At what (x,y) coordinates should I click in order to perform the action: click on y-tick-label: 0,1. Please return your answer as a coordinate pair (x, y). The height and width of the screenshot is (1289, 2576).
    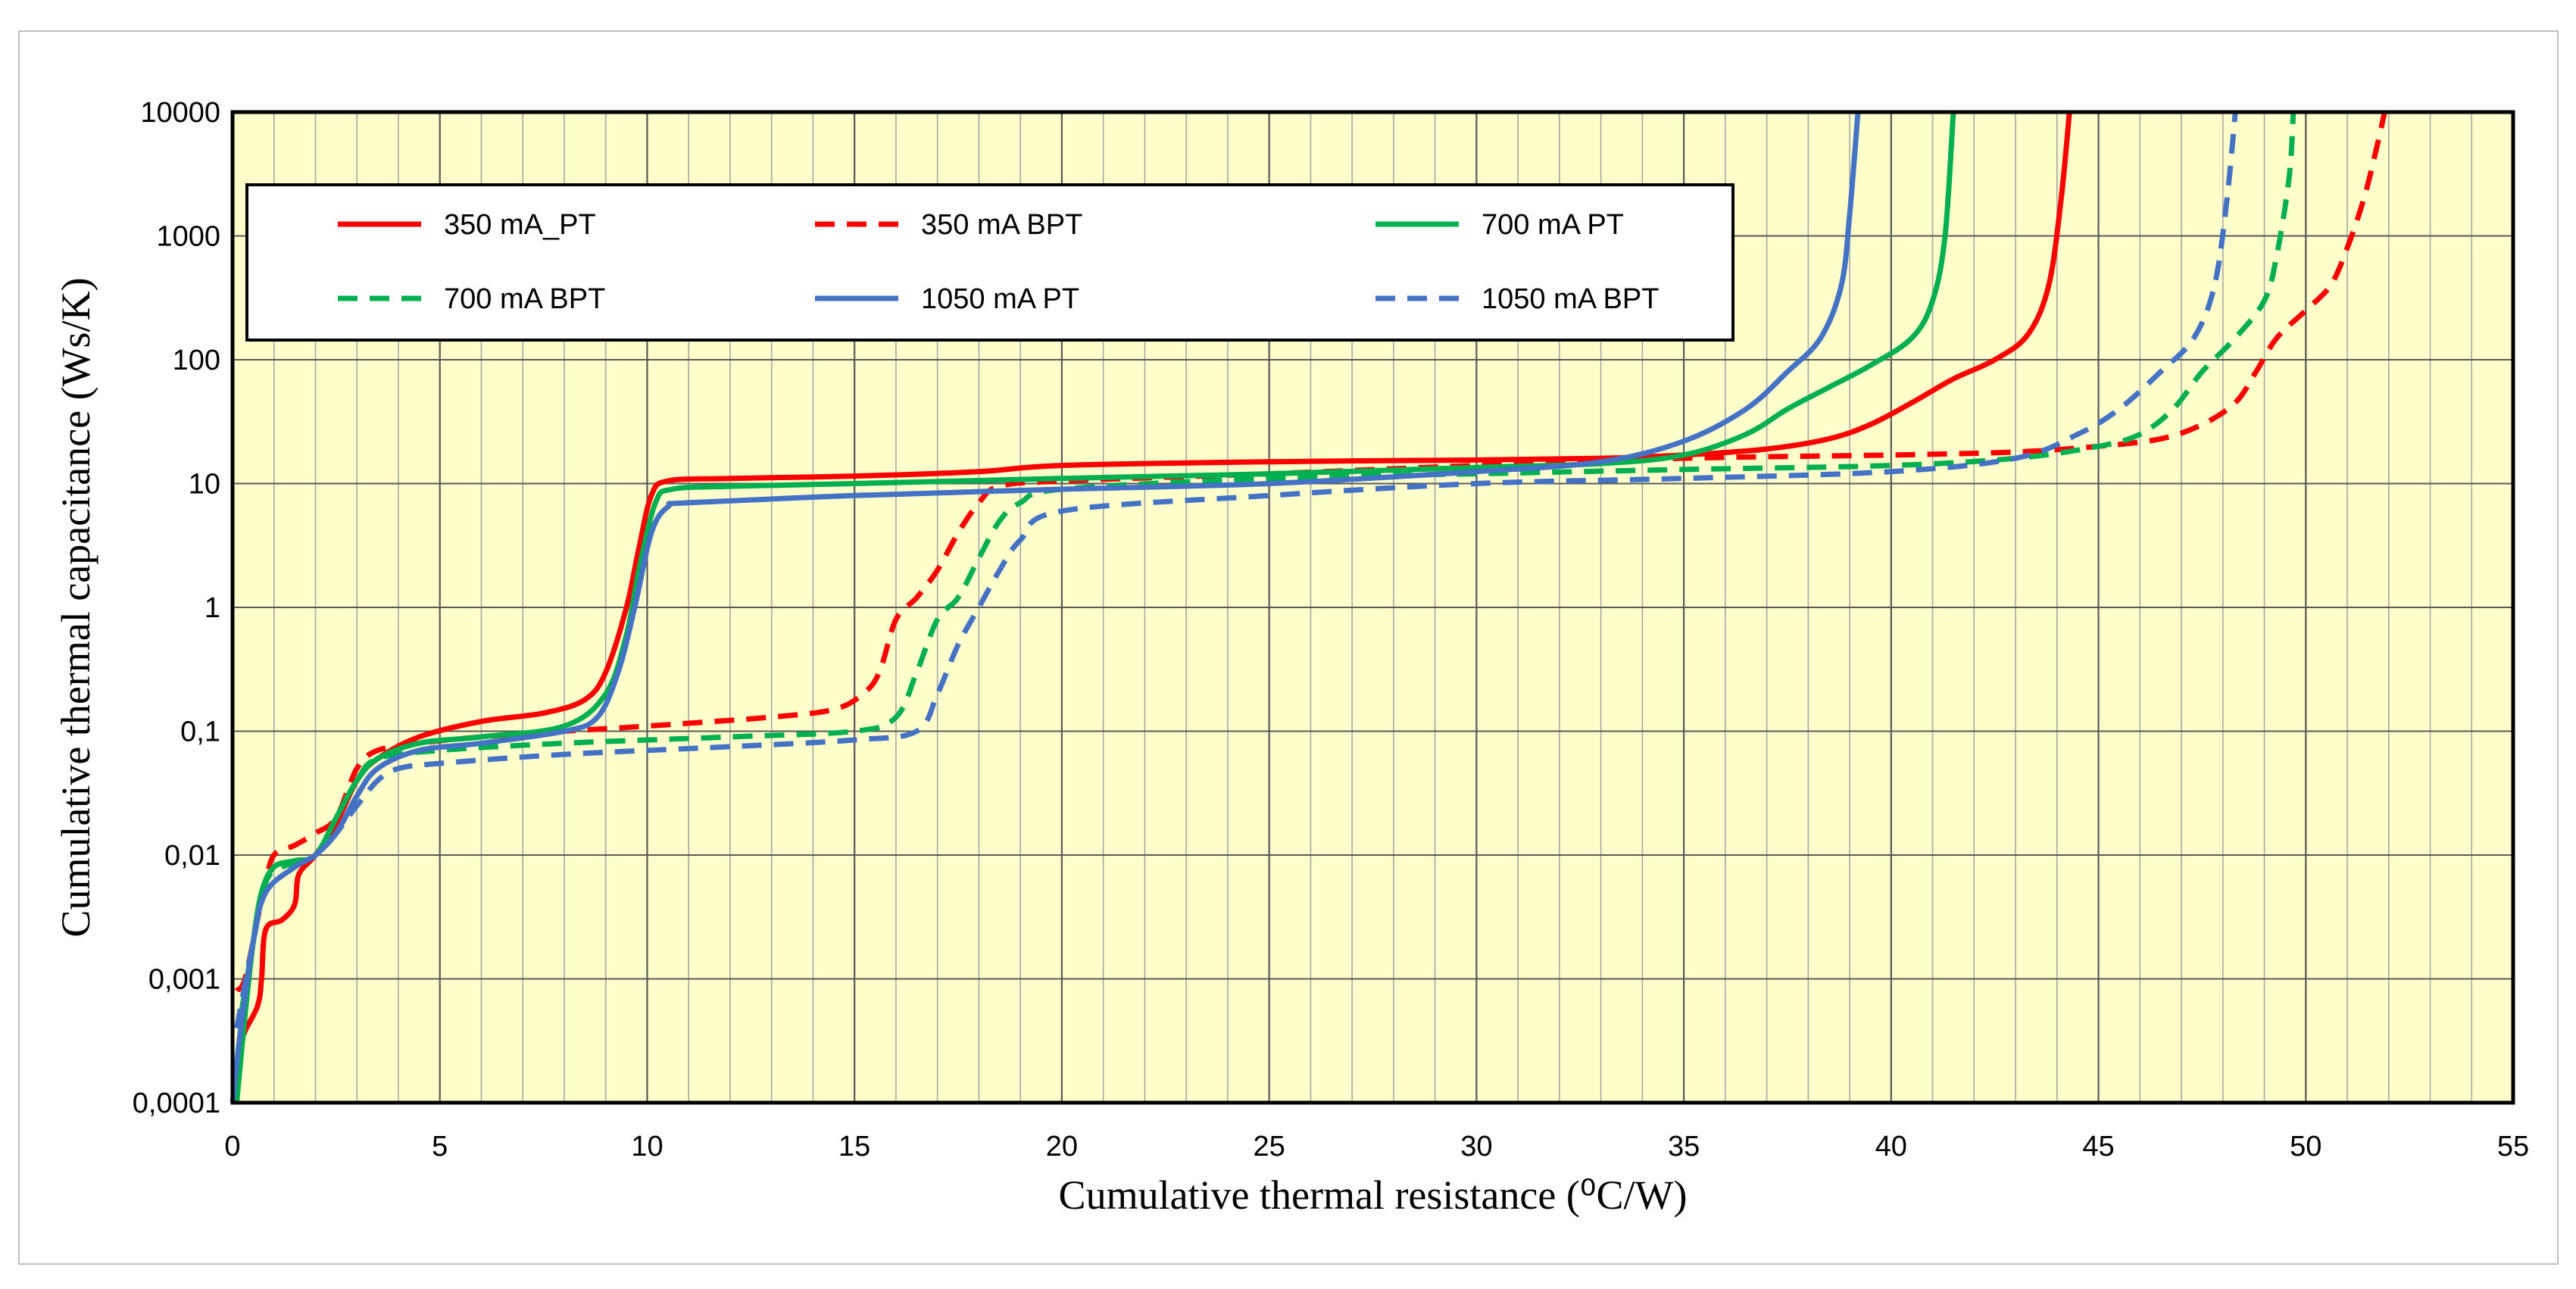
    Looking at the image, I should click on (200, 732).